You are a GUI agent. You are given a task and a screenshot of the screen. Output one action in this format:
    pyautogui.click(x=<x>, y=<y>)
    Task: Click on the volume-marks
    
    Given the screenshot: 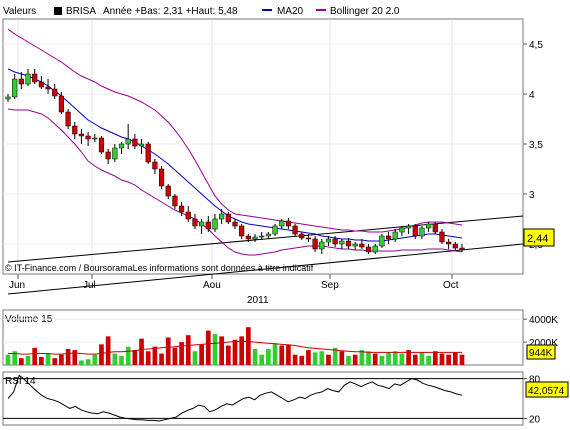 What is the action you would take?
    pyautogui.click(x=263, y=341)
    